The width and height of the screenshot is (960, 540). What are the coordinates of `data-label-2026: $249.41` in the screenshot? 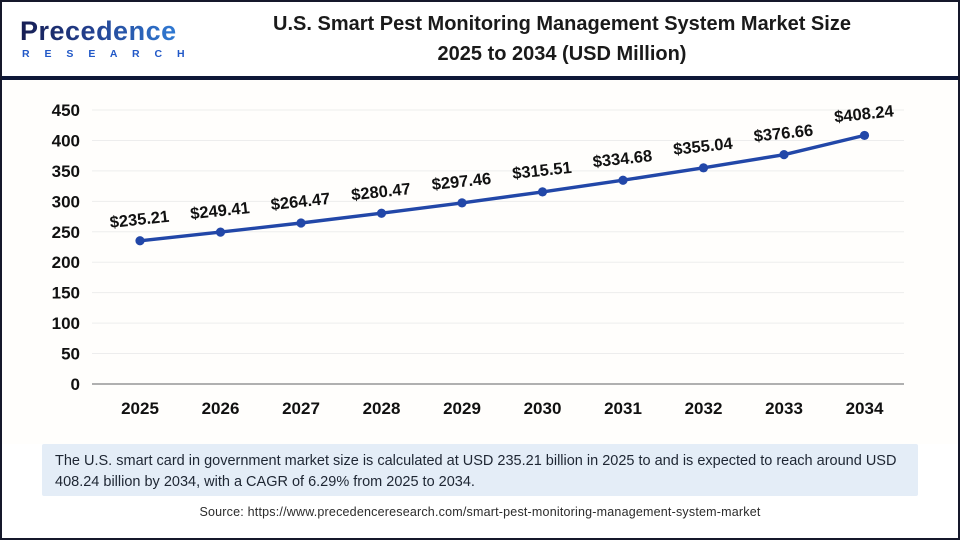 It's located at (219, 211).